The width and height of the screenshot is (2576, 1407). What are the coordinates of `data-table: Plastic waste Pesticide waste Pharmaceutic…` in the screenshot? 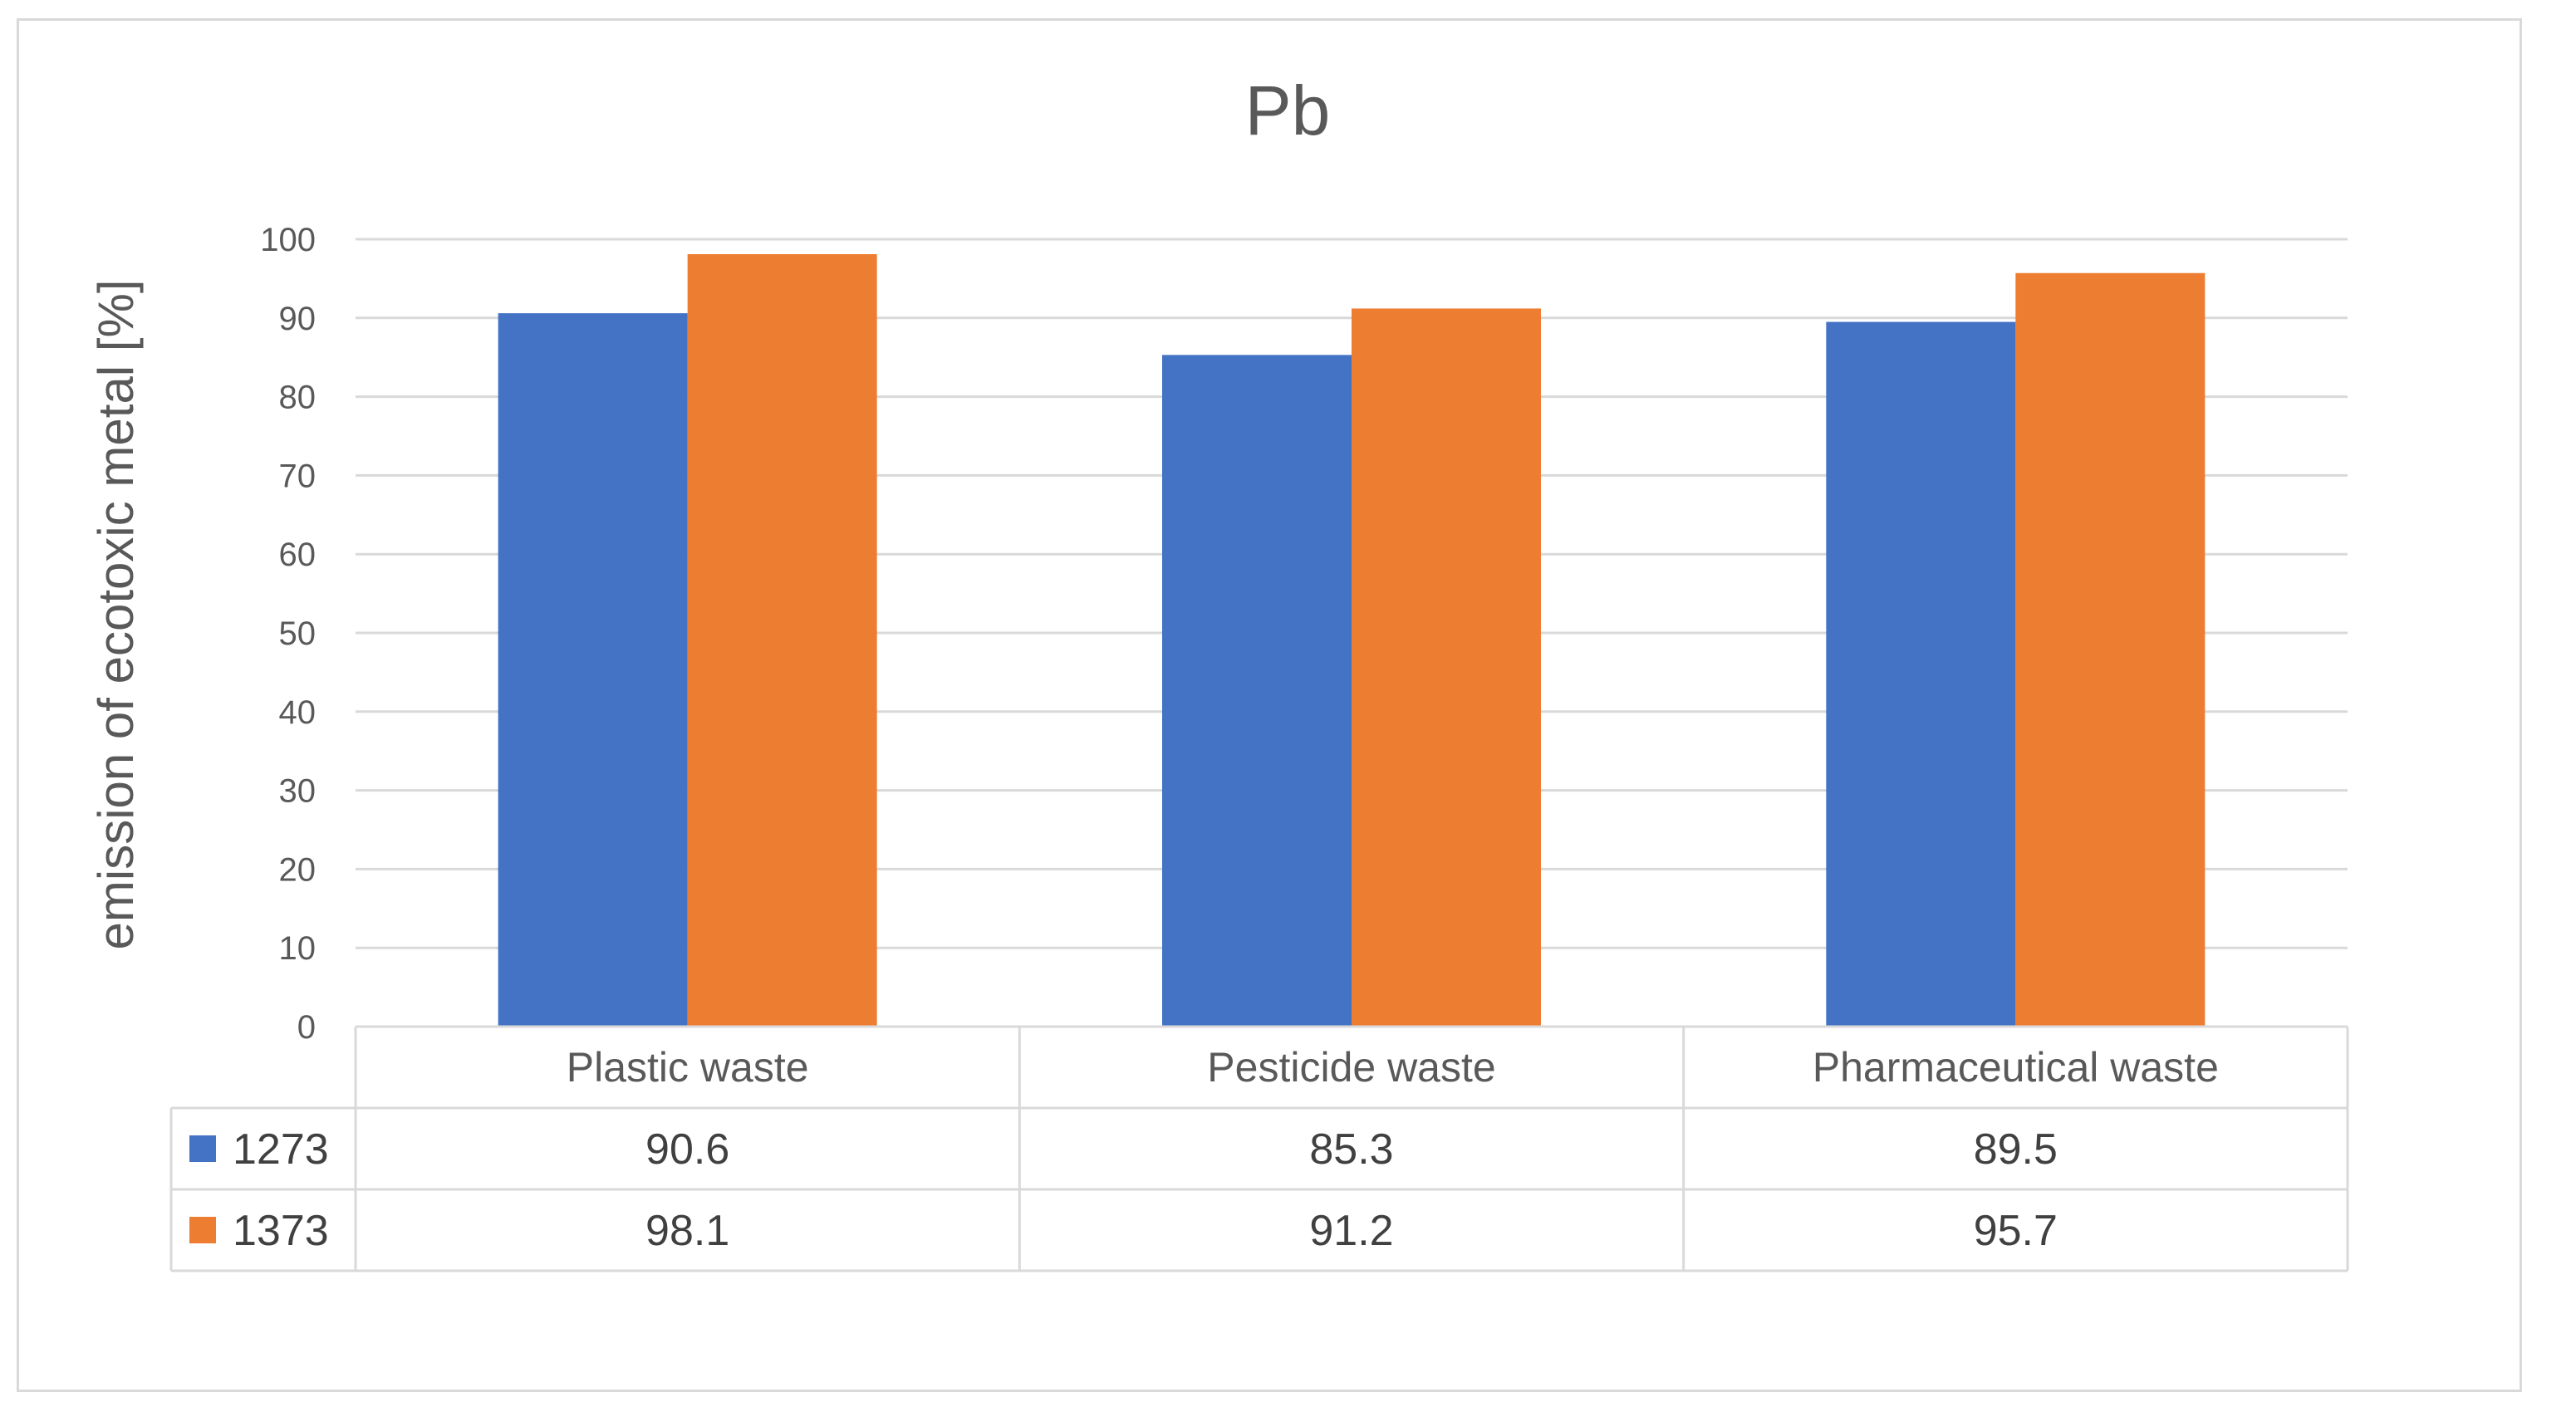 It's located at (1259, 1149).